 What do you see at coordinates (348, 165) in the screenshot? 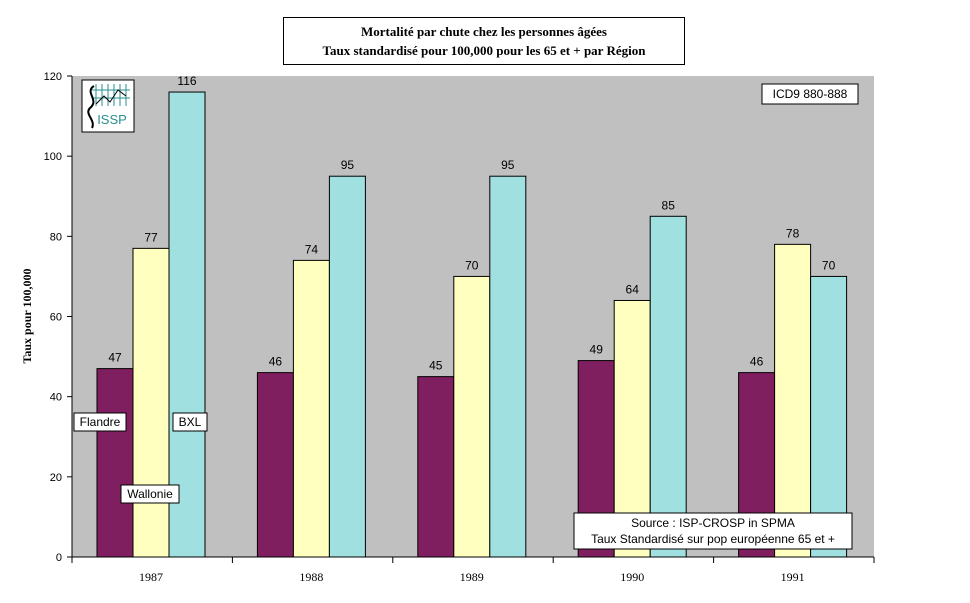
I see `data-label-bxl-1988: 95` at bounding box center [348, 165].